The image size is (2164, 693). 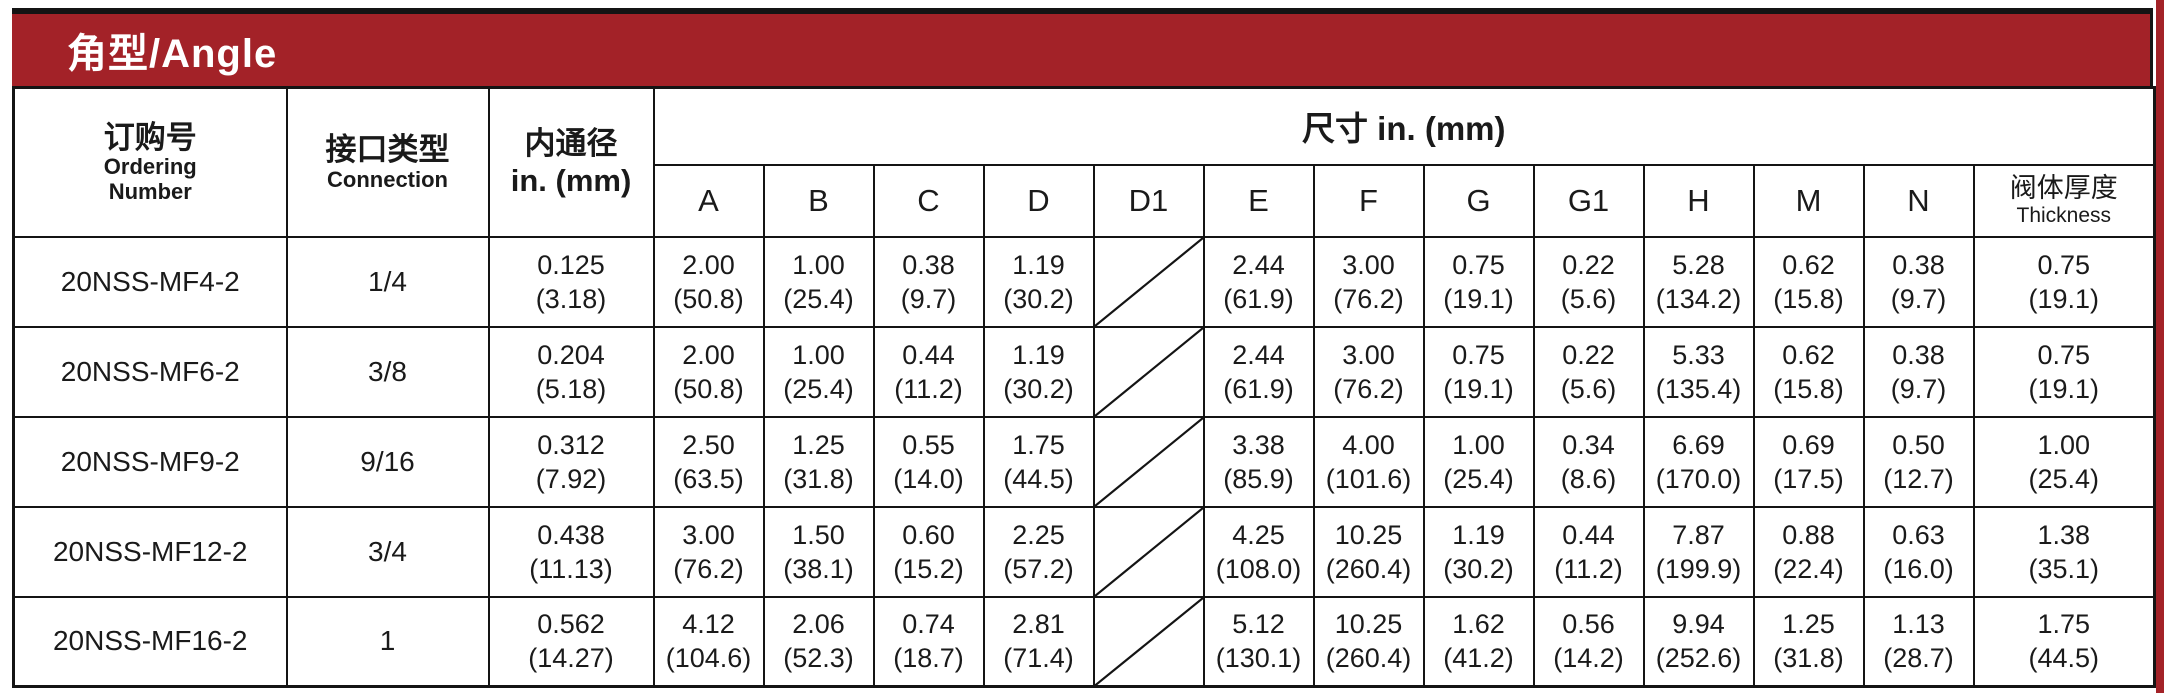 What do you see at coordinates (2063, 188) in the screenshot?
I see `header-thickness-zh: 阀体厚度` at bounding box center [2063, 188].